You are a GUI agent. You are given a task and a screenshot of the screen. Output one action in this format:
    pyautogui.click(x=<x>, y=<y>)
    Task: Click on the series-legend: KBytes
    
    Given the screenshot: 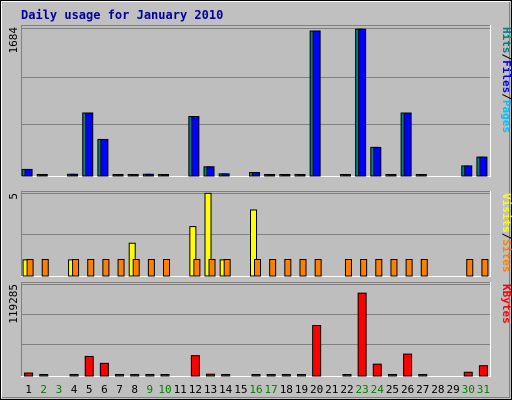 What is the action you would take?
    pyautogui.click(x=506, y=304)
    